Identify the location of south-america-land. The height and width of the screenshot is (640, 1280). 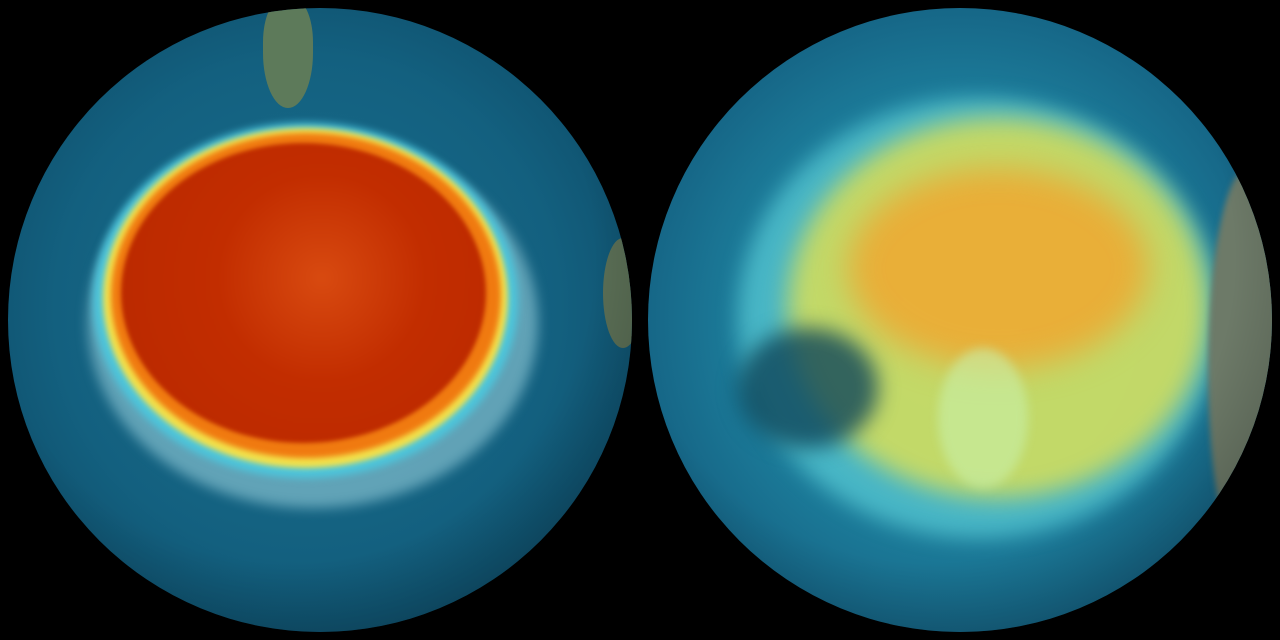
(288, 58).